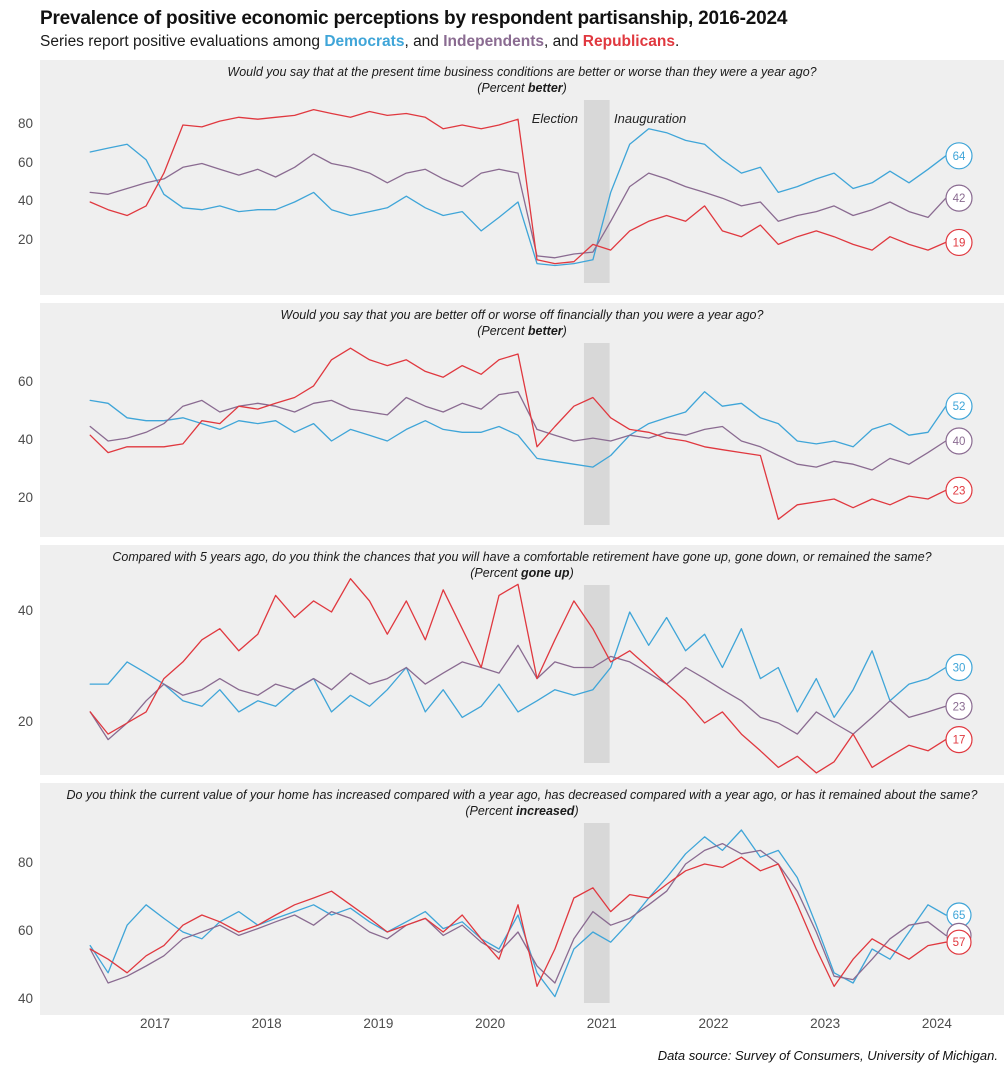 This screenshot has width=1004, height=1078. Describe the element at coordinates (424, 41) in the screenshot. I see `subtitle-separator-1: , and` at that location.